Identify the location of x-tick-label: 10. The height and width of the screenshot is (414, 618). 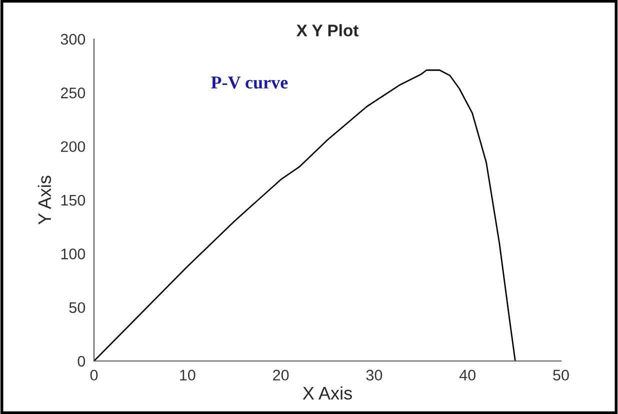
(188, 375).